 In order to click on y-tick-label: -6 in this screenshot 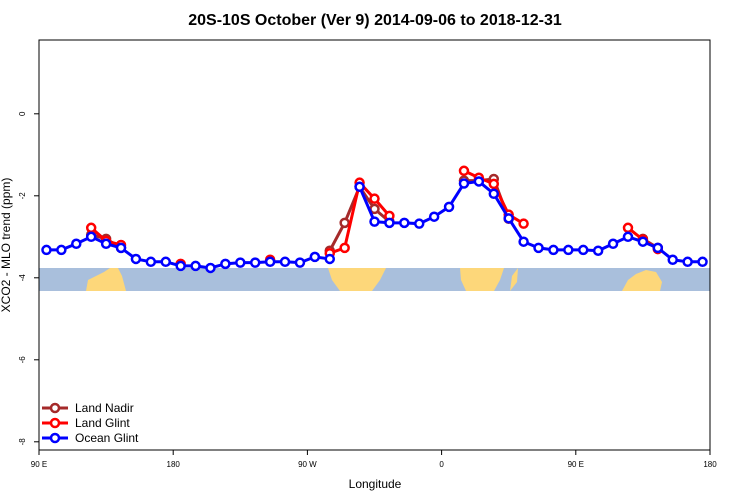, I will do `click(22, 360)`.